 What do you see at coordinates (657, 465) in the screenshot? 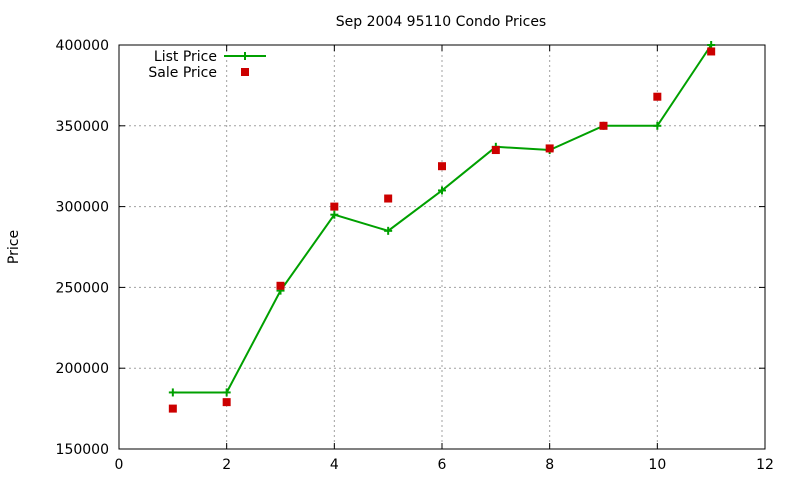
I see `x-tick-label: 10` at bounding box center [657, 465].